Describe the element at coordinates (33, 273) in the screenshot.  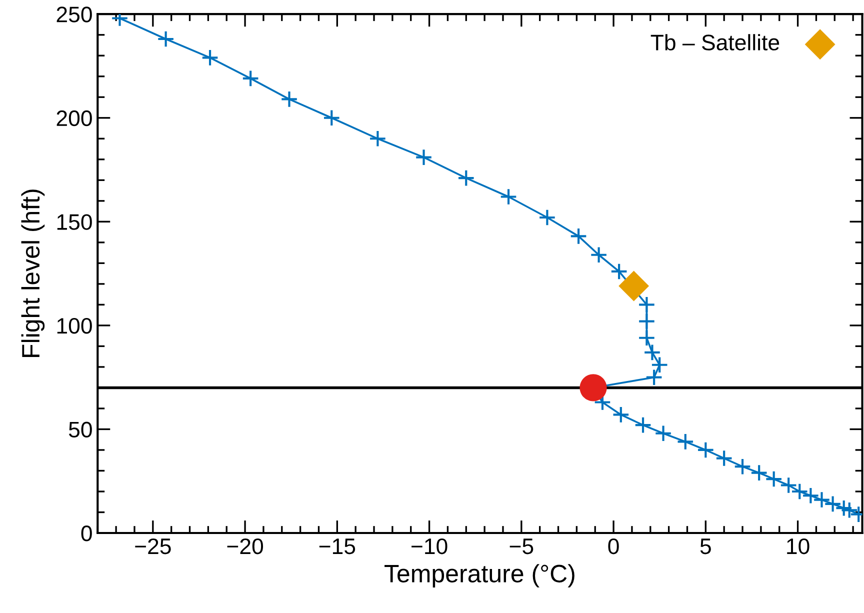
I see `y-axis-title: Flight level (hft)` at that location.